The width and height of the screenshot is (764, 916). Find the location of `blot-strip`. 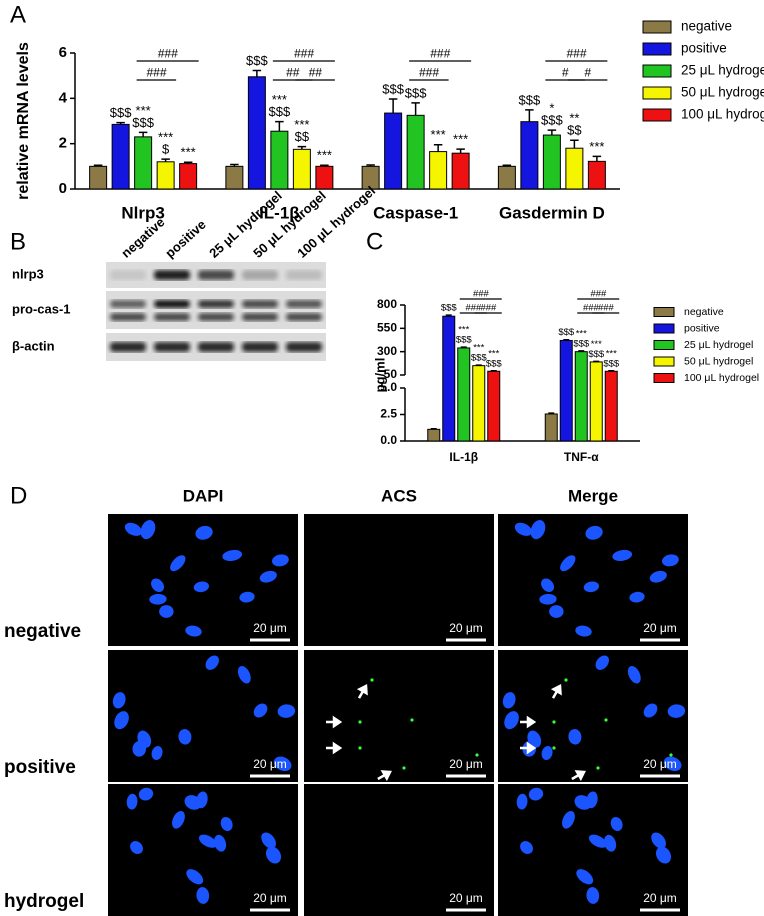

blot-strip is located at coordinates (216, 310).